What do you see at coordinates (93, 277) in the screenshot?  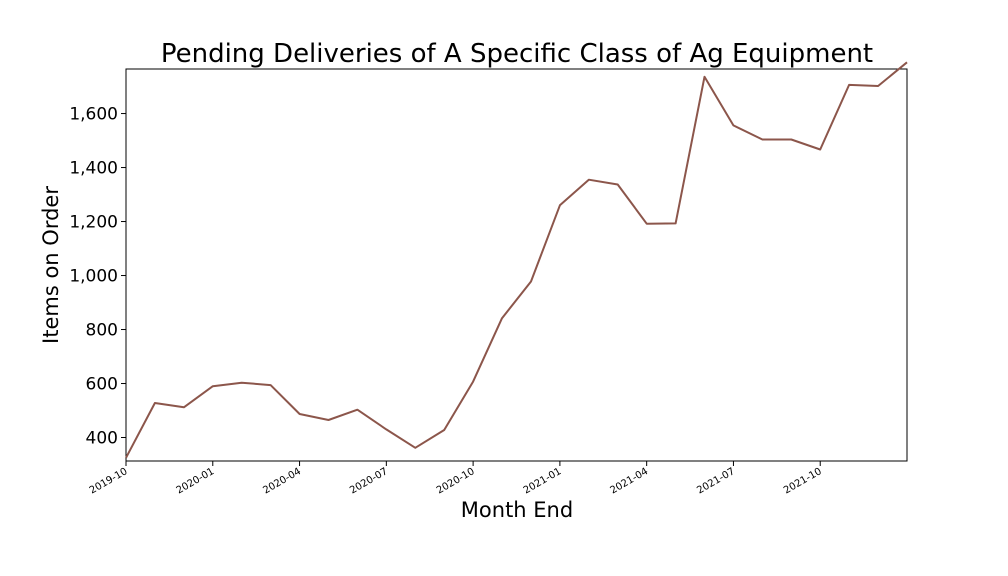 I see `y-tick-label: 1,000` at bounding box center [93, 277].